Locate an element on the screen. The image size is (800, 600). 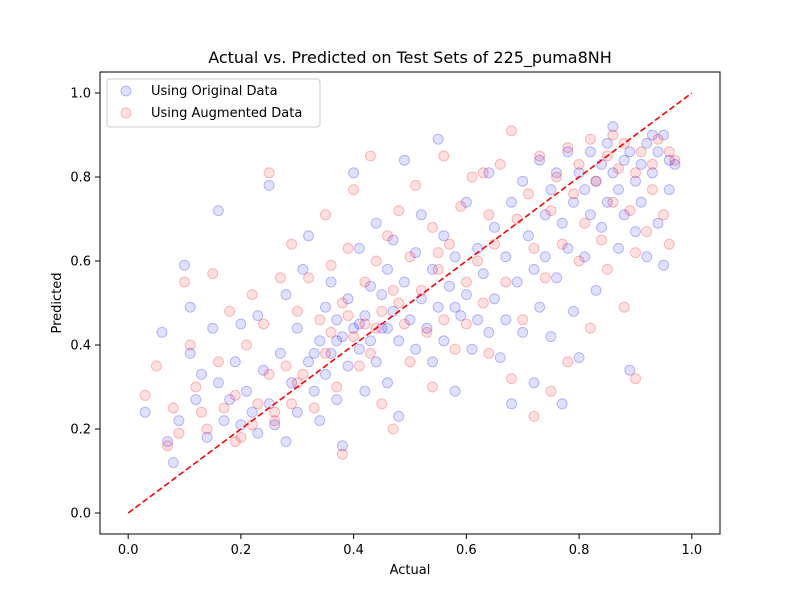
legend-label-augmented: Using Augmented Data is located at coordinates (226, 113).